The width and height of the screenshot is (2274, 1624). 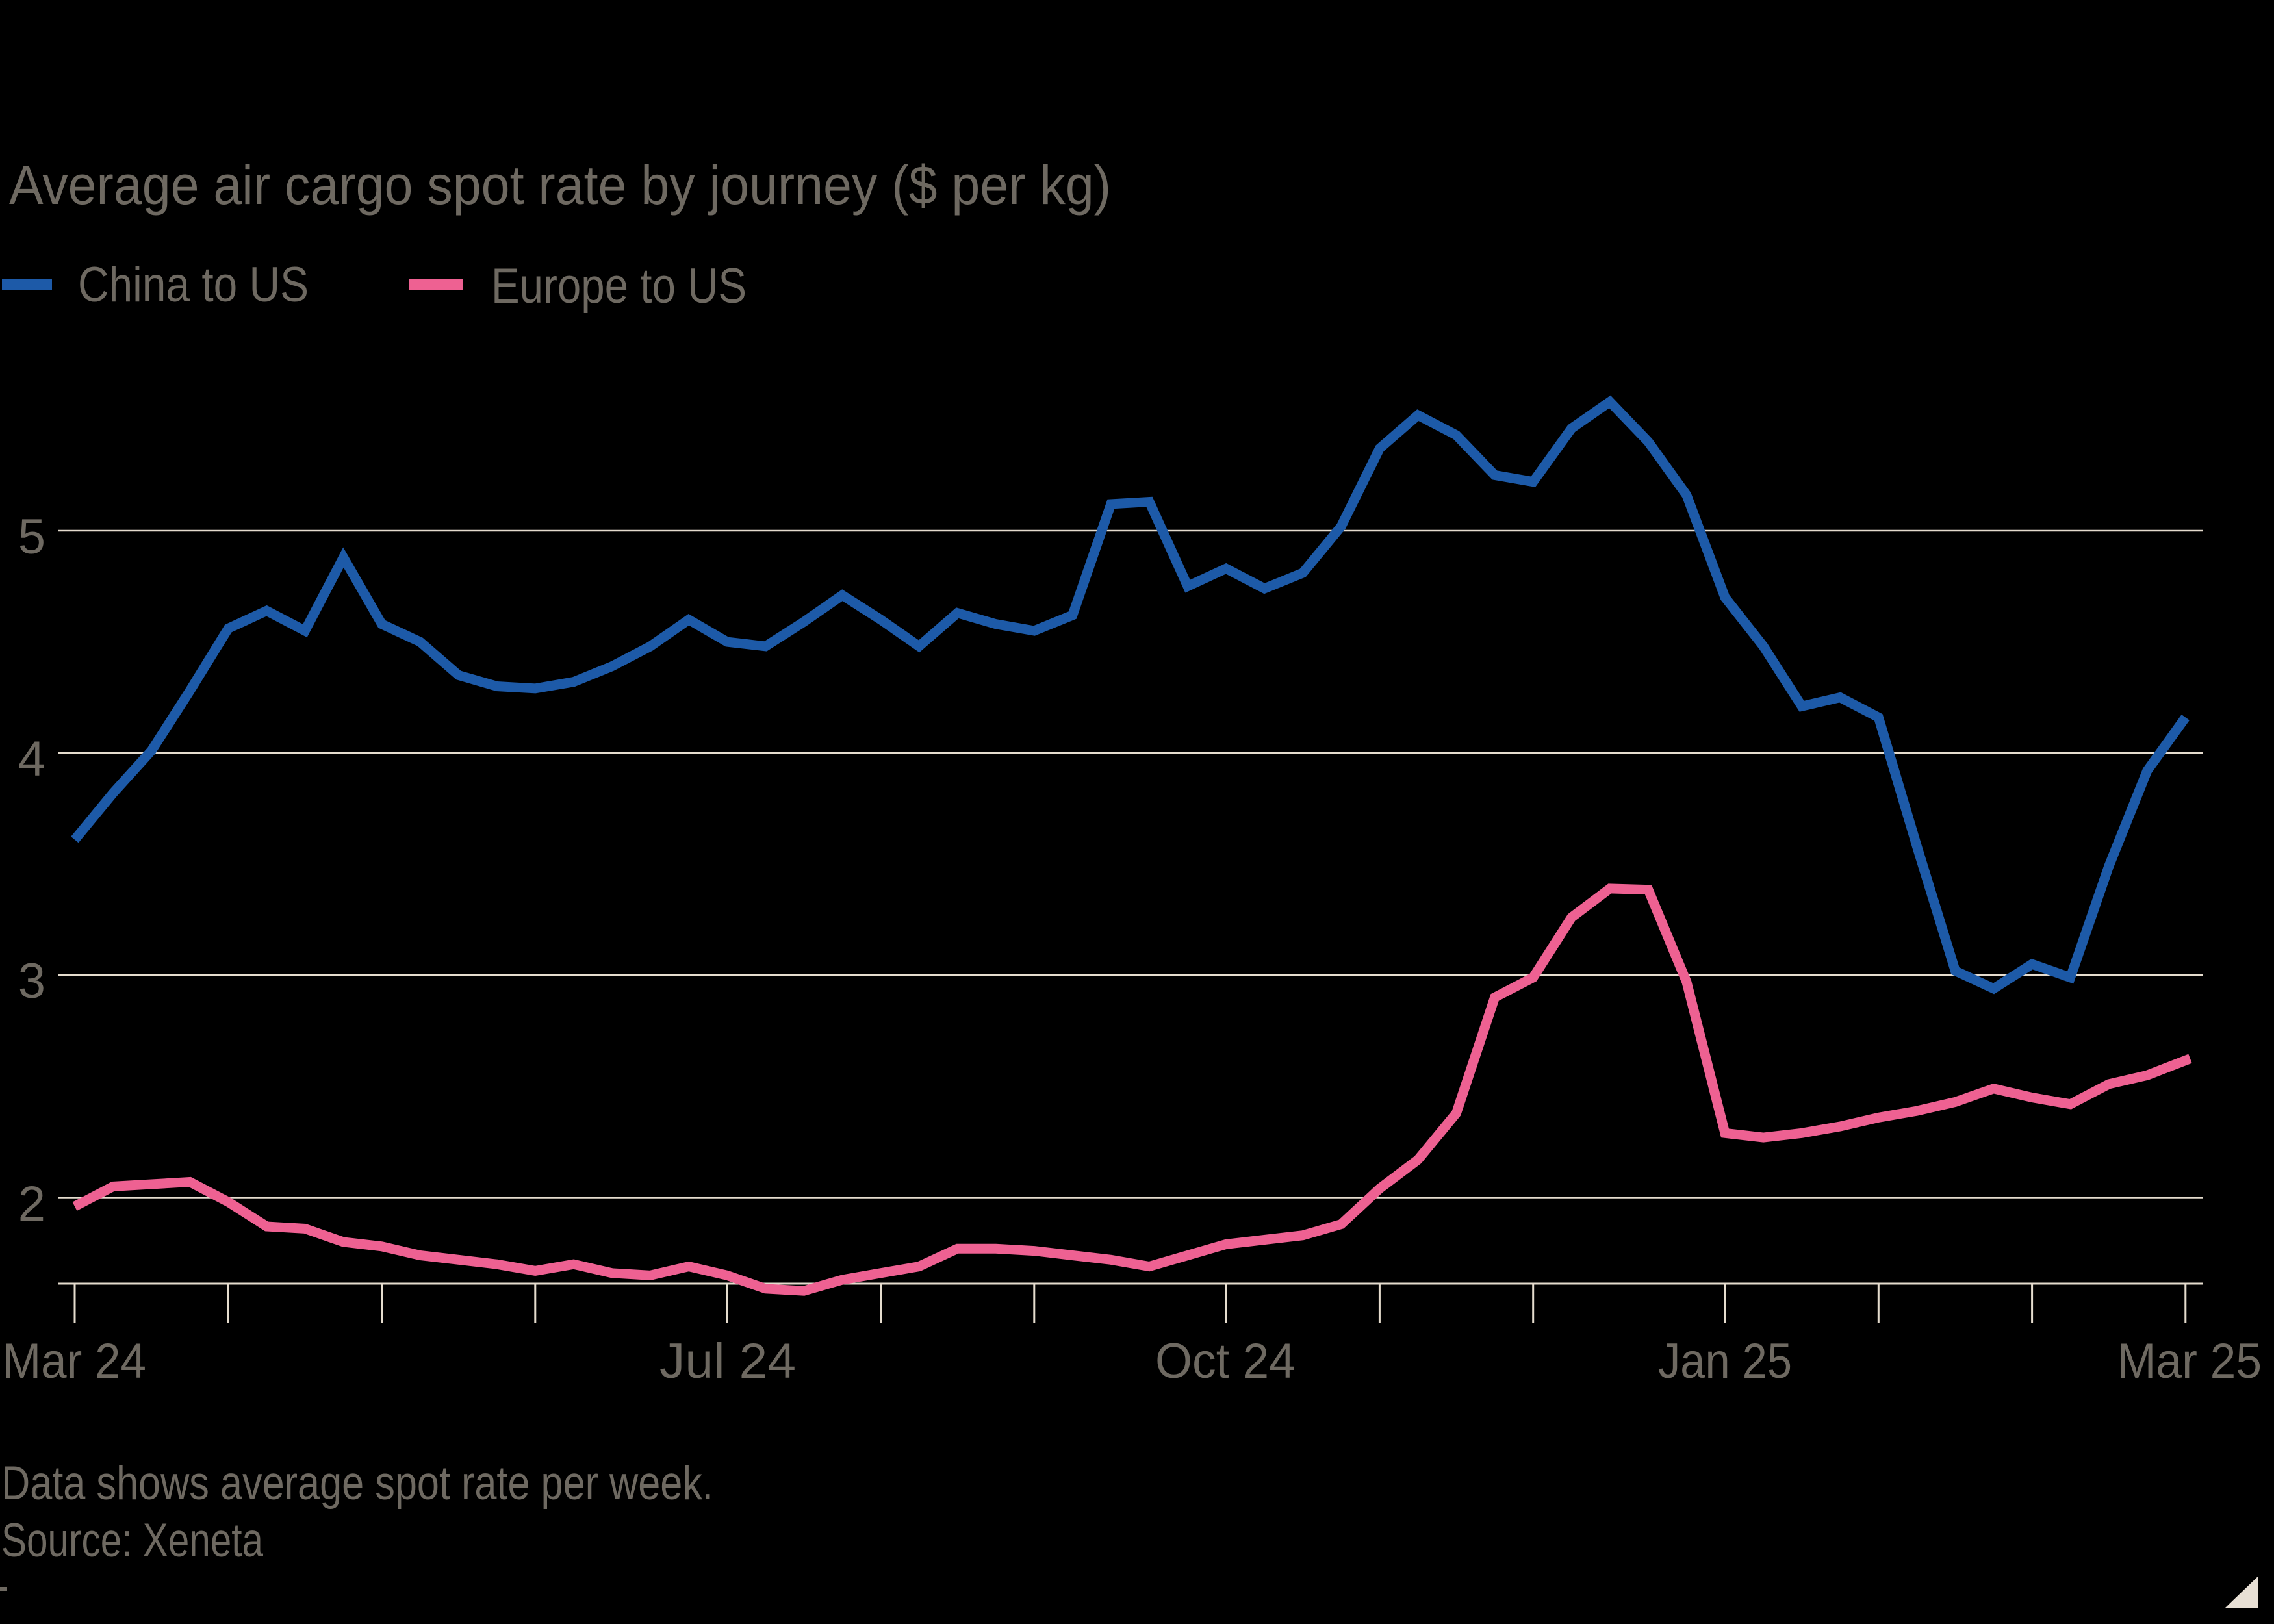 I want to click on svg-text: 4, so click(x=31, y=759).